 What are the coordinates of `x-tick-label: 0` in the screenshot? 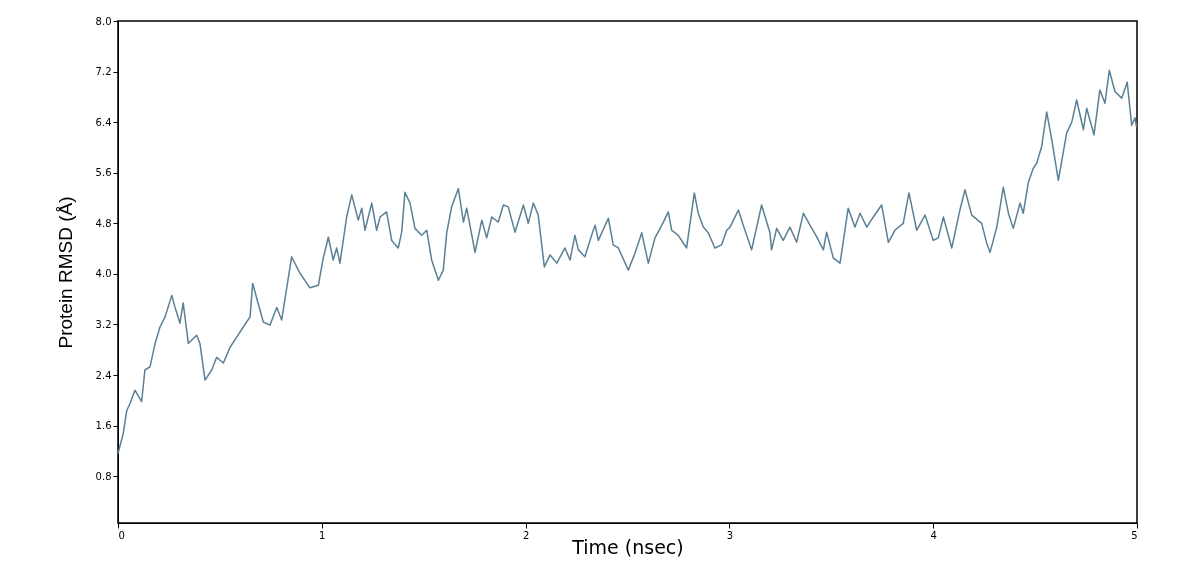 It's located at (121, 535).